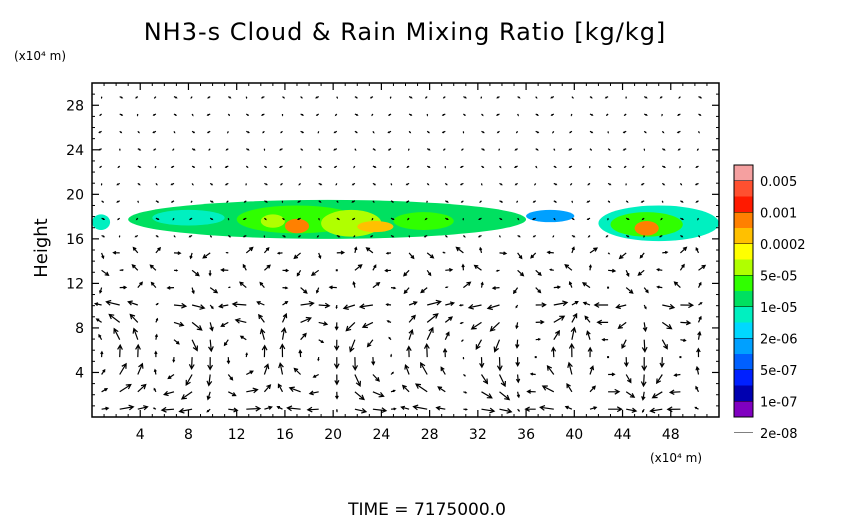 Image resolution: width=854 pixels, height=519 pixels. What do you see at coordinates (381, 435) in the screenshot?
I see `x-tick-label: 24` at bounding box center [381, 435].